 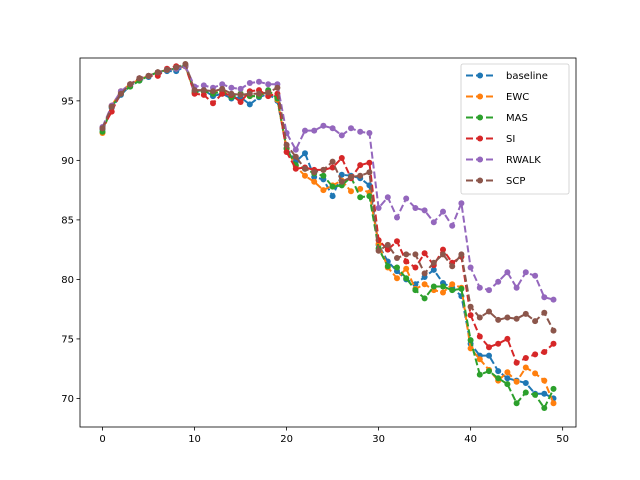 What do you see at coordinates (517, 118) in the screenshot?
I see `legend-label: MAS` at bounding box center [517, 118].